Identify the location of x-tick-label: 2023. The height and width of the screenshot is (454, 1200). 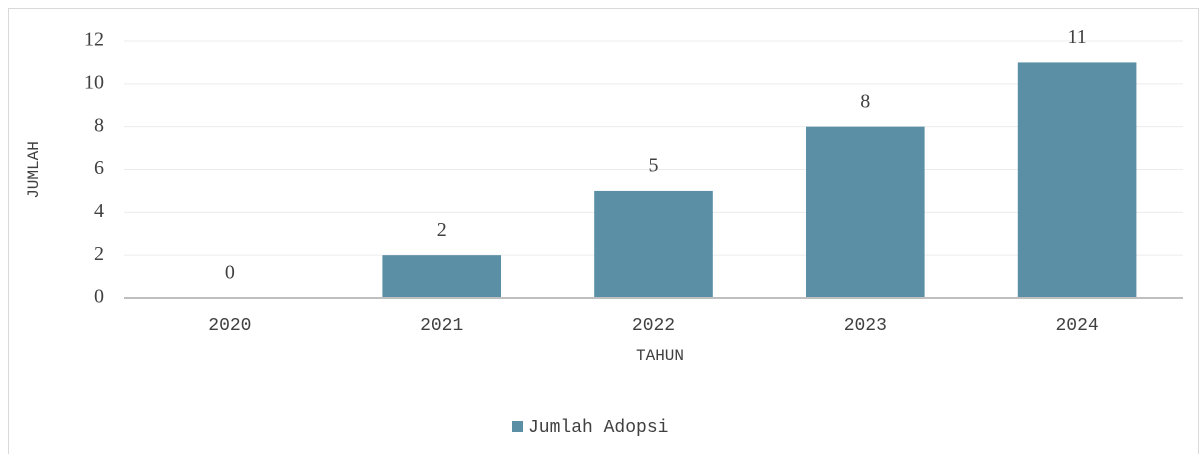
(865, 326).